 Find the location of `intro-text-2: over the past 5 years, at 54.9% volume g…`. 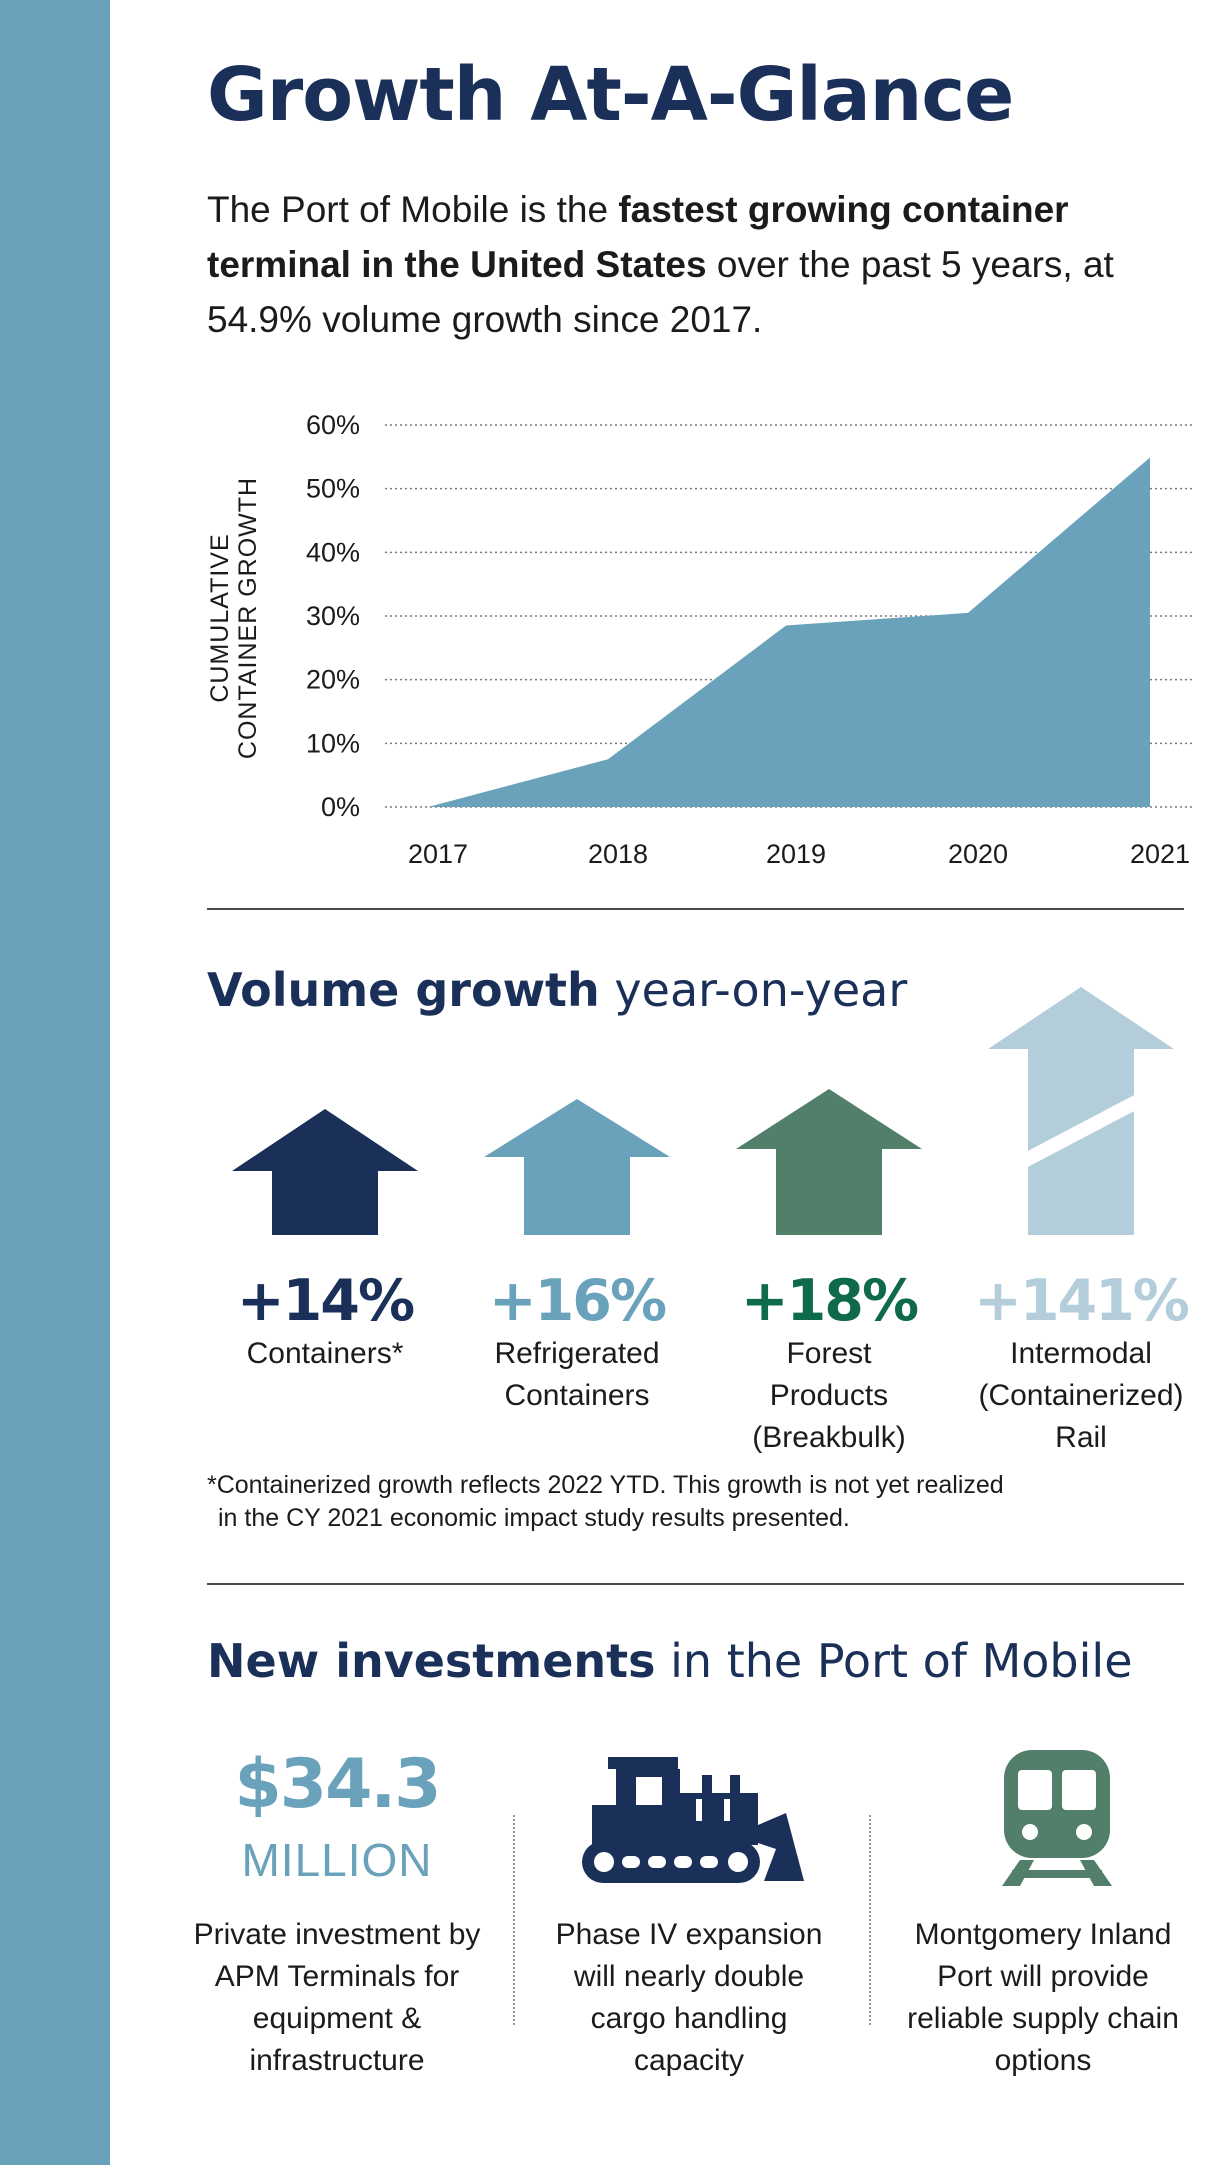

intro-text-2: over the past 5 years, at 54.9% volume g… is located at coordinates (660, 292).